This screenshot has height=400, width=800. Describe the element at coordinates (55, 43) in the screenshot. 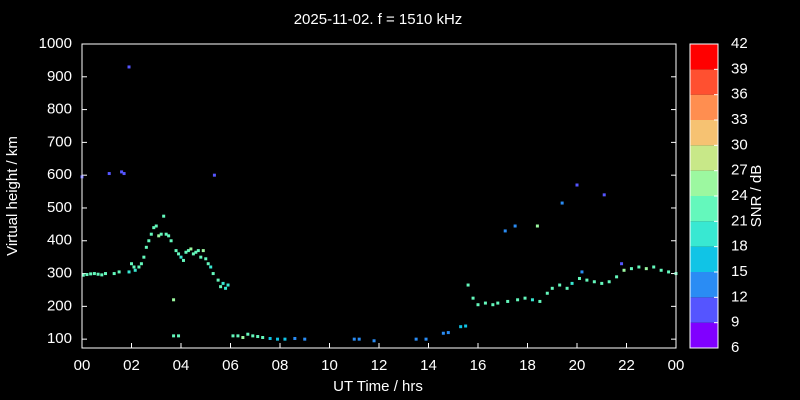

I see `y-tick-label: 1000` at that location.